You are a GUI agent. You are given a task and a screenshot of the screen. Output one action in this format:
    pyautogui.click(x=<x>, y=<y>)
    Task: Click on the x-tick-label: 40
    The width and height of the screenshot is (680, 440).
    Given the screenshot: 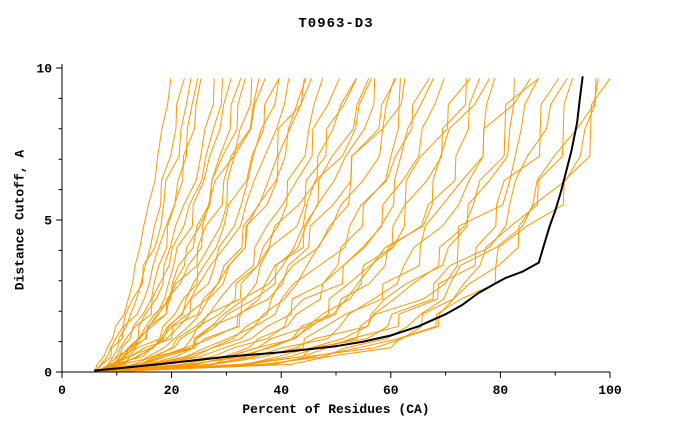 What is the action you would take?
    pyautogui.click(x=281, y=390)
    